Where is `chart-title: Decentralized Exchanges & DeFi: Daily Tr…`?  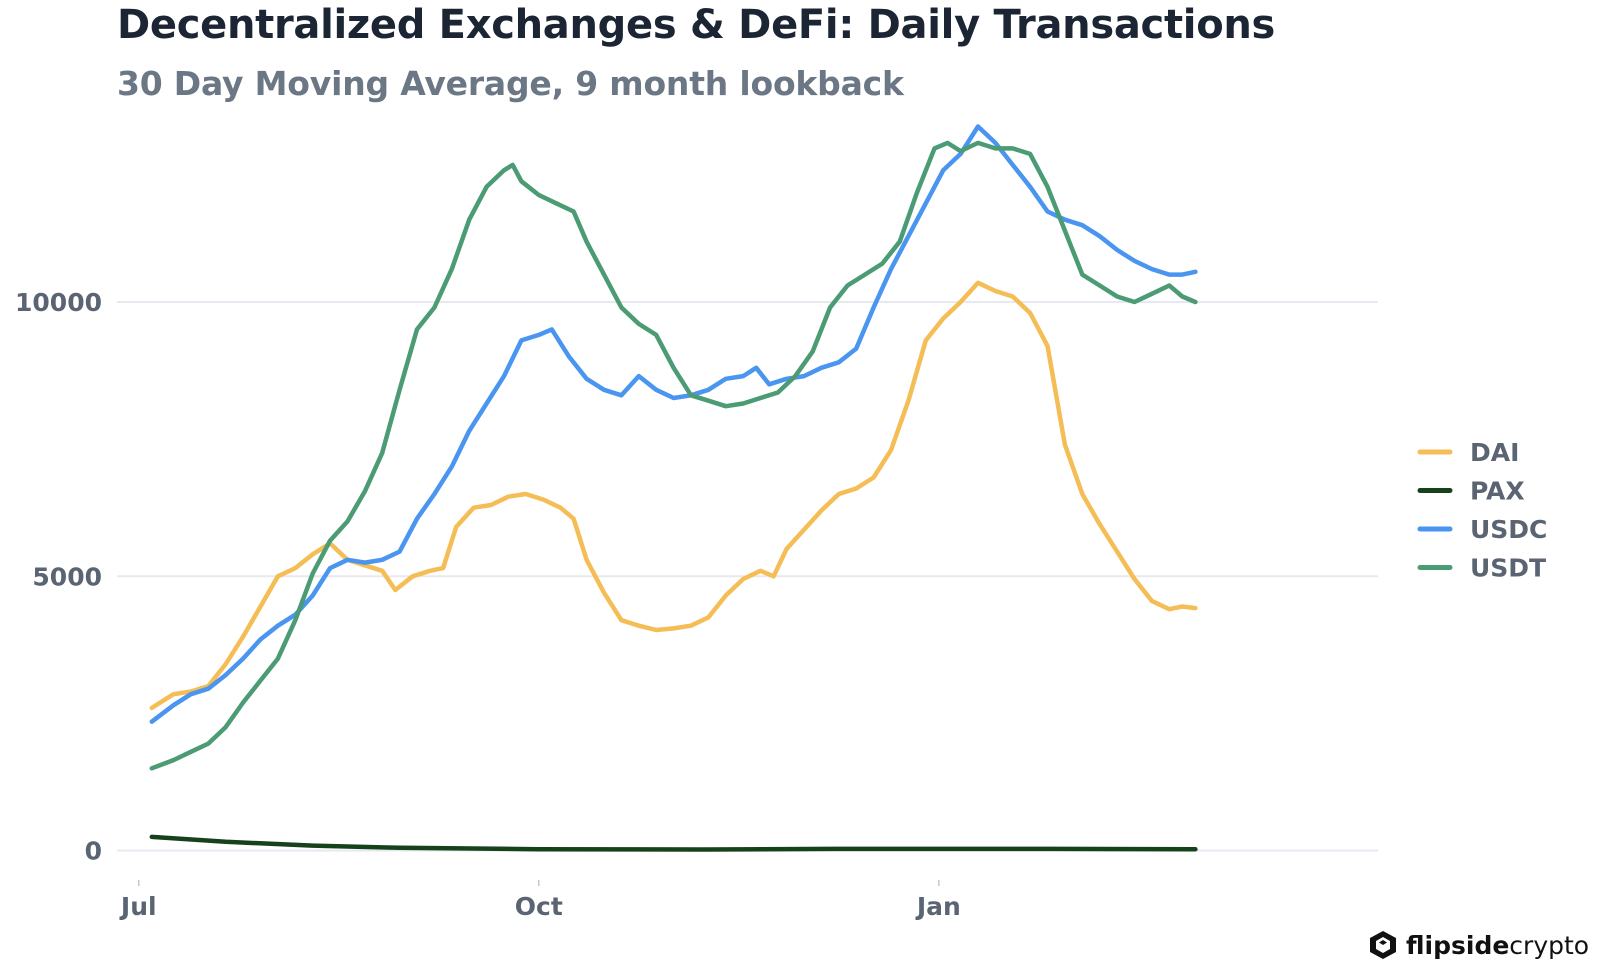 chart-title: Decentralized Exchanges & DeFi: Daily Tr… is located at coordinates (696, 25).